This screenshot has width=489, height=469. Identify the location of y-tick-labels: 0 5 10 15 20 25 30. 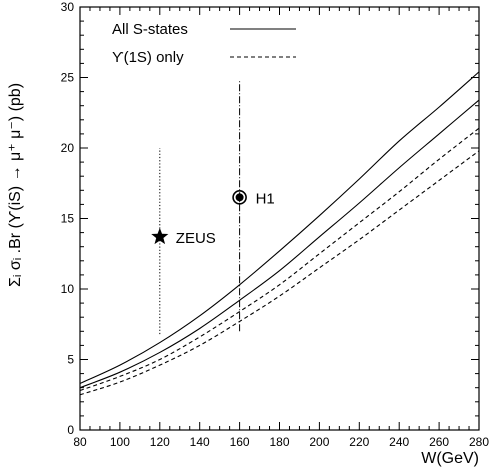
(68, 218).